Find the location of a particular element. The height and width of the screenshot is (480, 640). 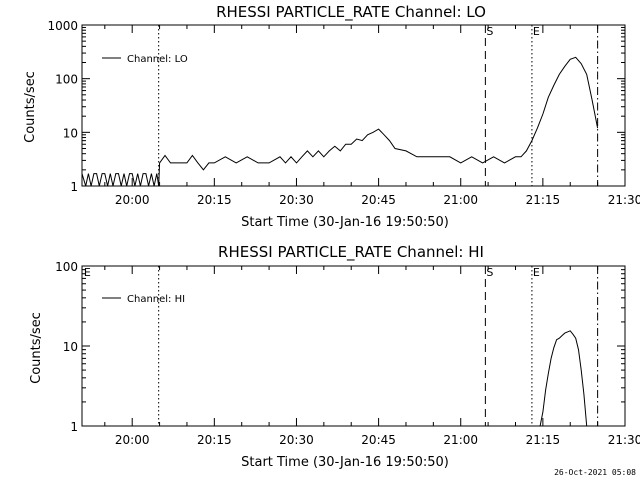

series-line is located at coordinates (563, 378).